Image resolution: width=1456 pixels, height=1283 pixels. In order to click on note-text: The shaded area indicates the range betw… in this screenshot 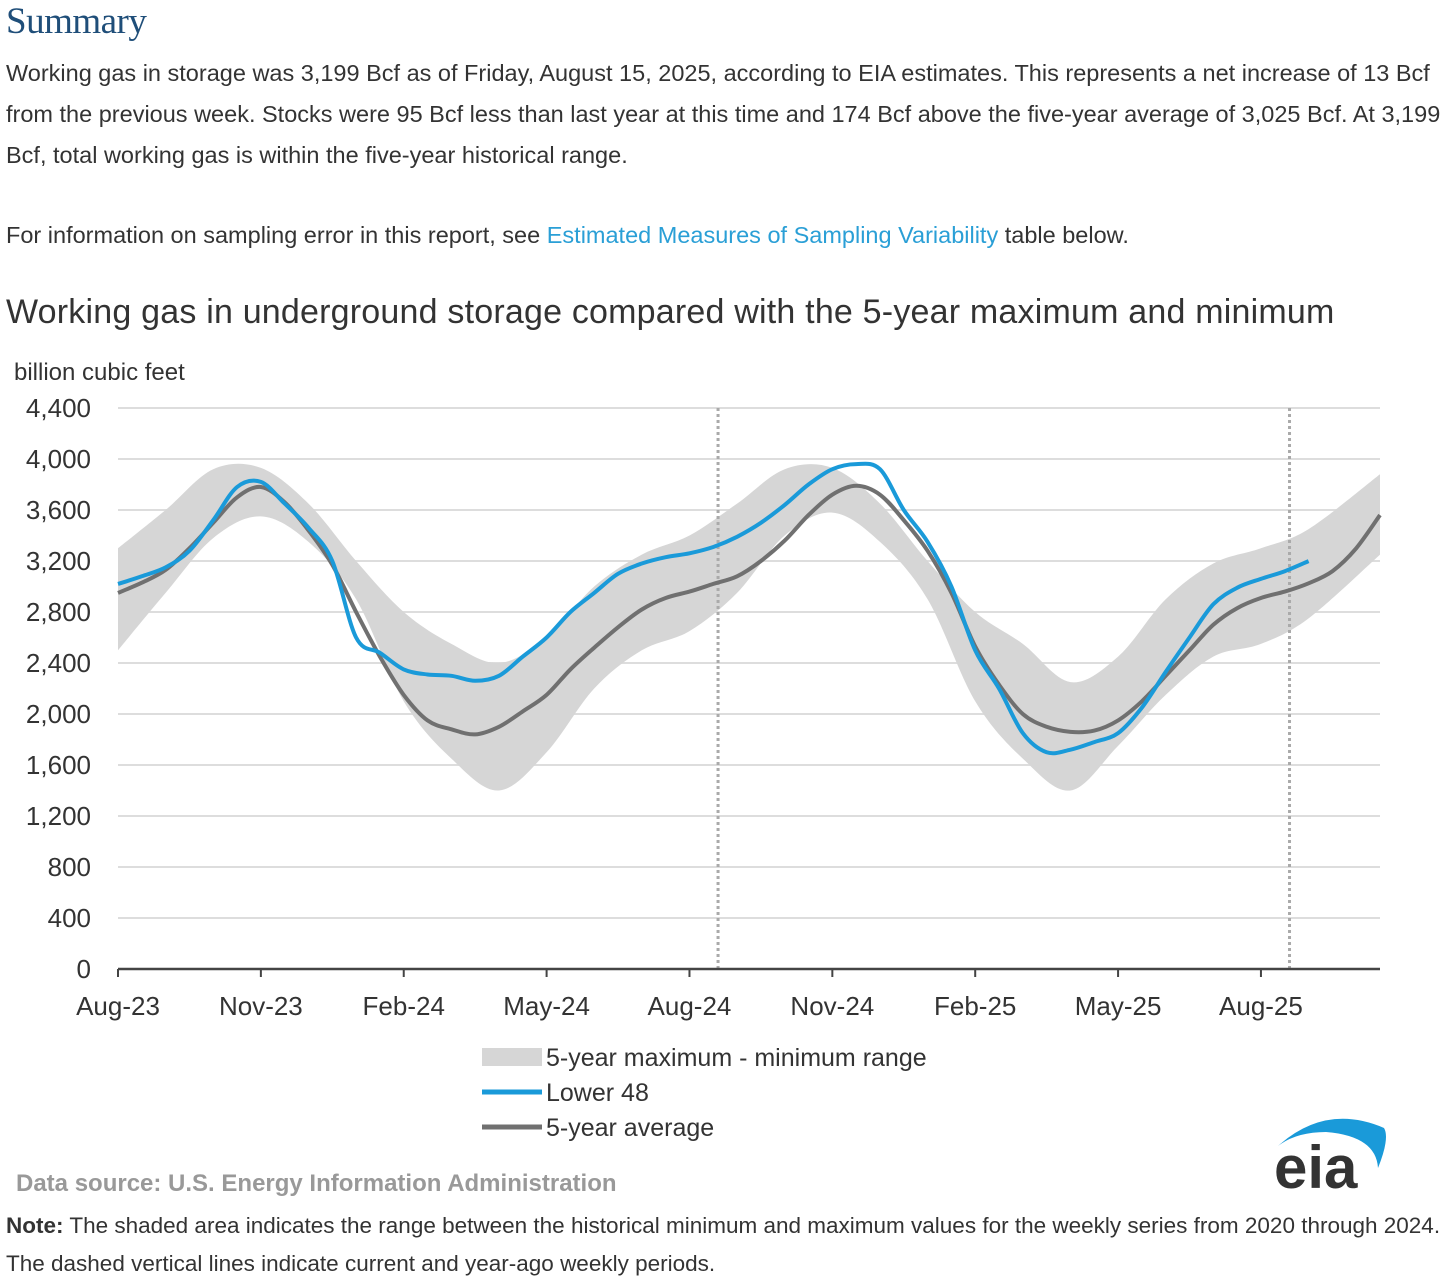, I will do `click(723, 1244)`.